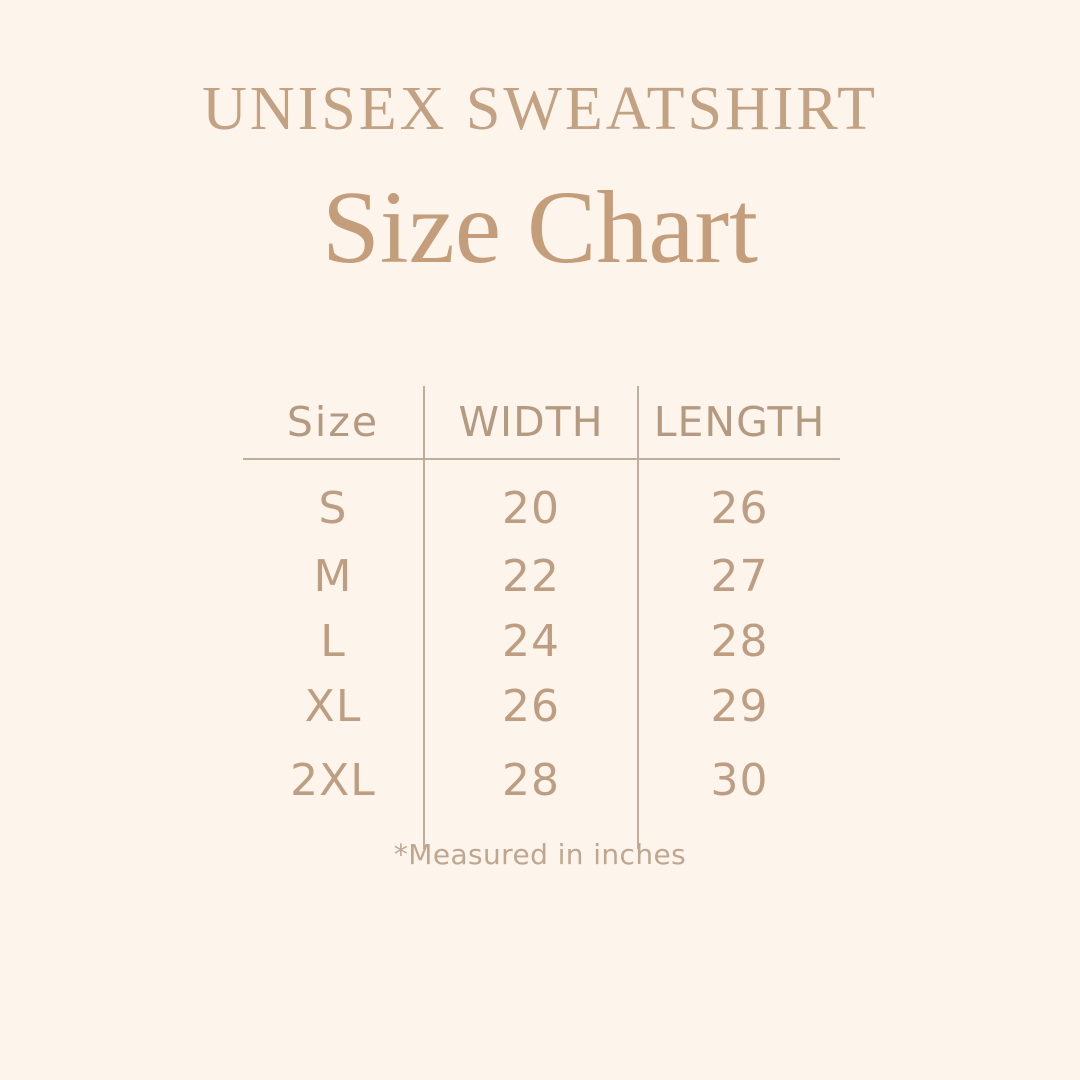  I want to click on cell-width: 26, so click(530, 706).